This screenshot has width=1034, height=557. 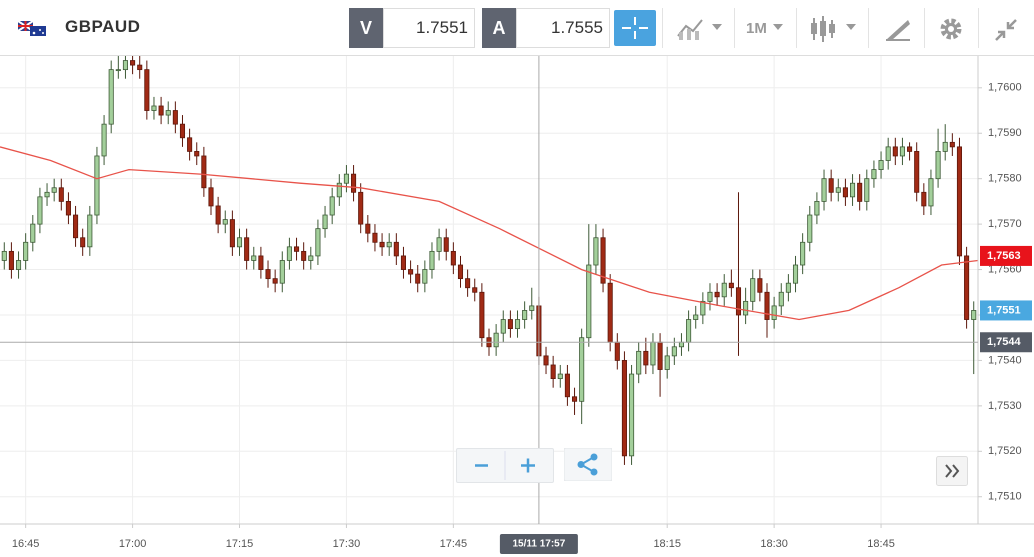 I want to click on price-tag-label: 1,7551, so click(x=1004, y=310).